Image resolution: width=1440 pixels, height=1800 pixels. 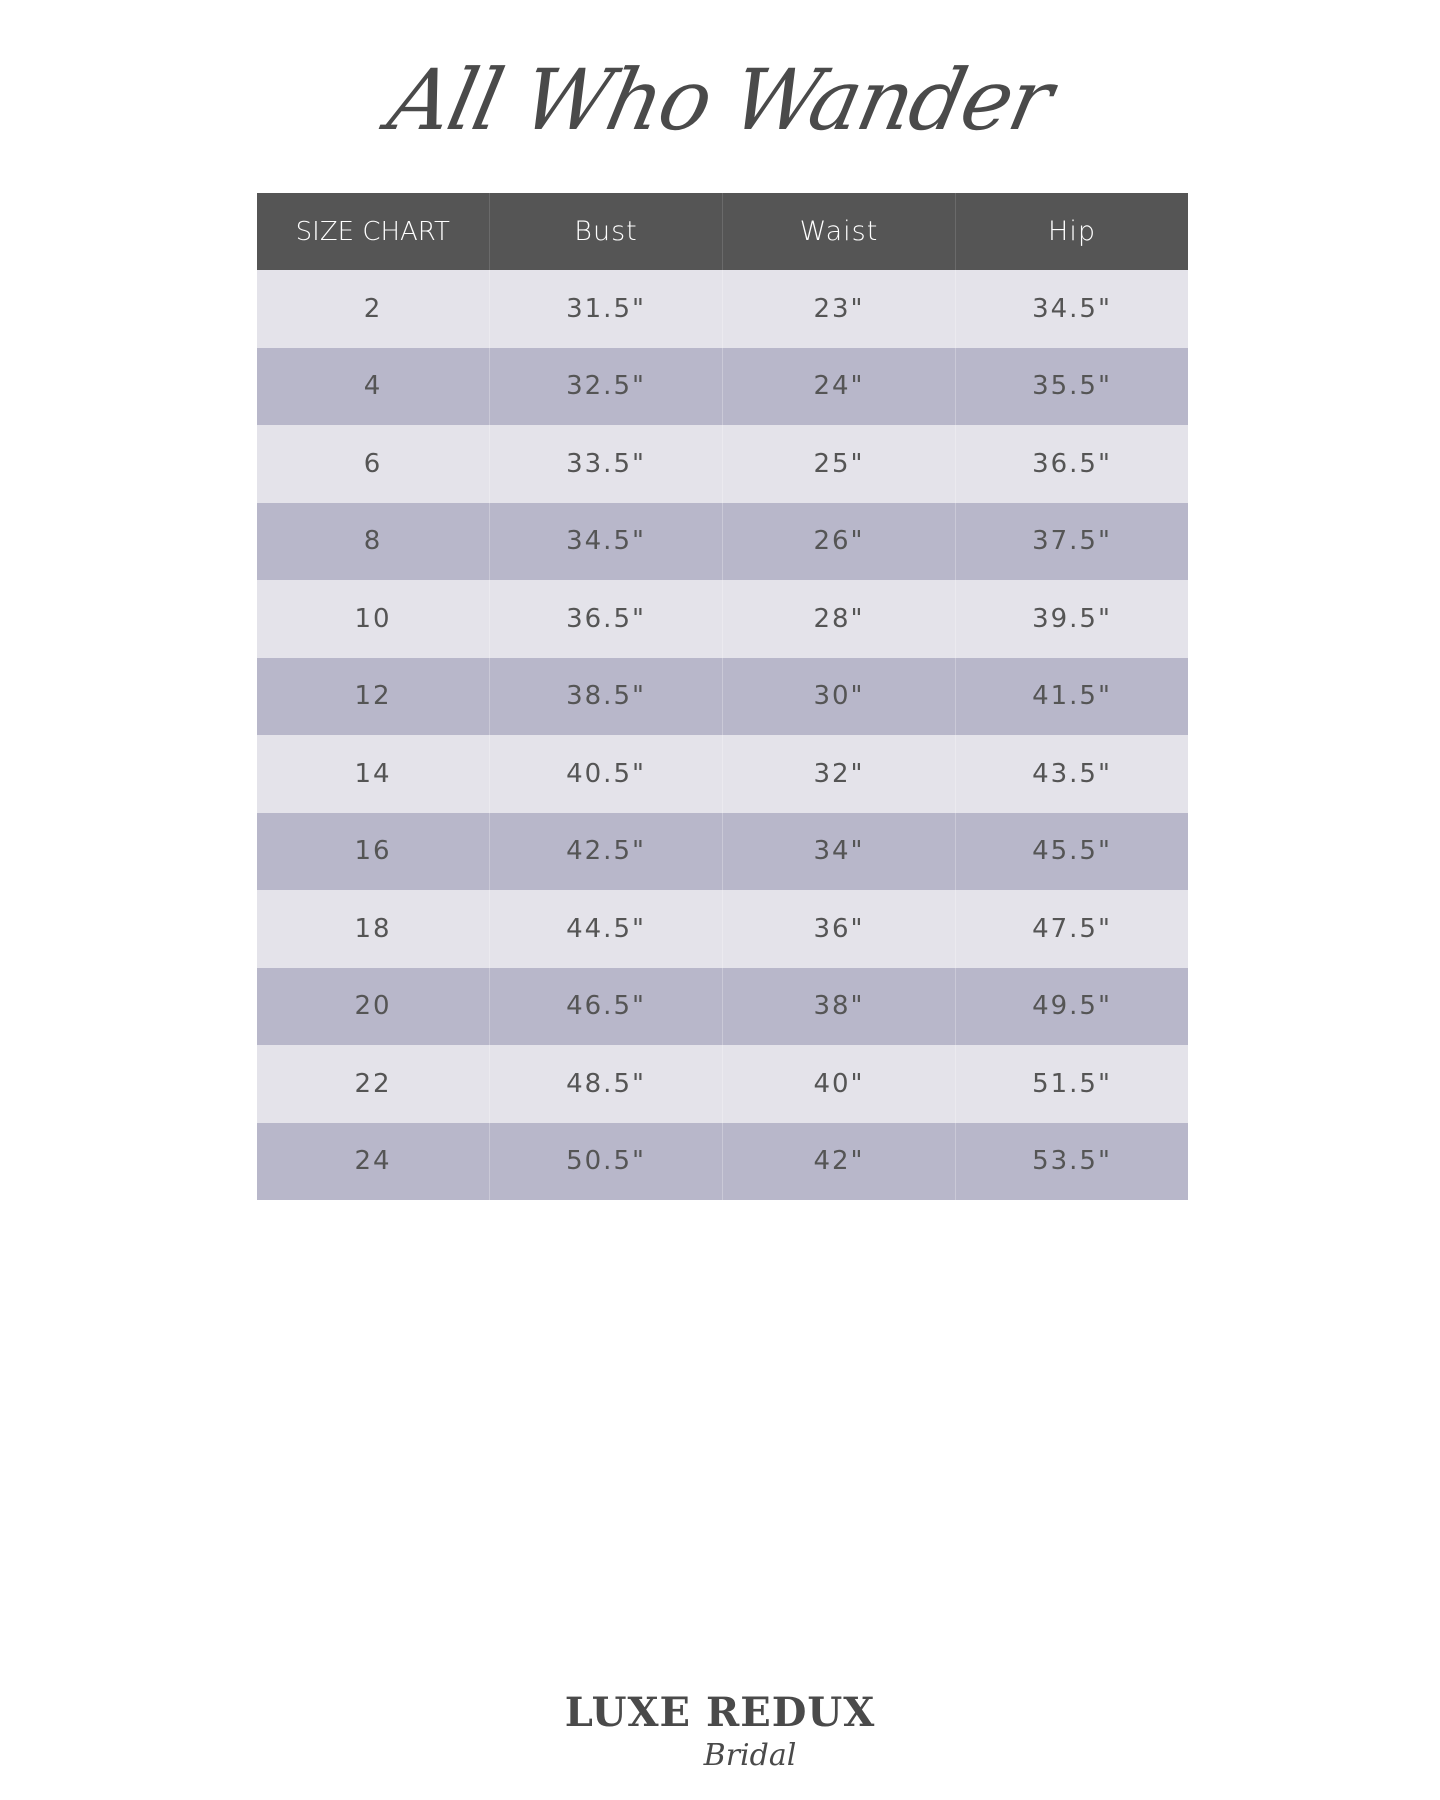 What do you see at coordinates (1071, 1006) in the screenshot?
I see `cell-hip: 49.5"` at bounding box center [1071, 1006].